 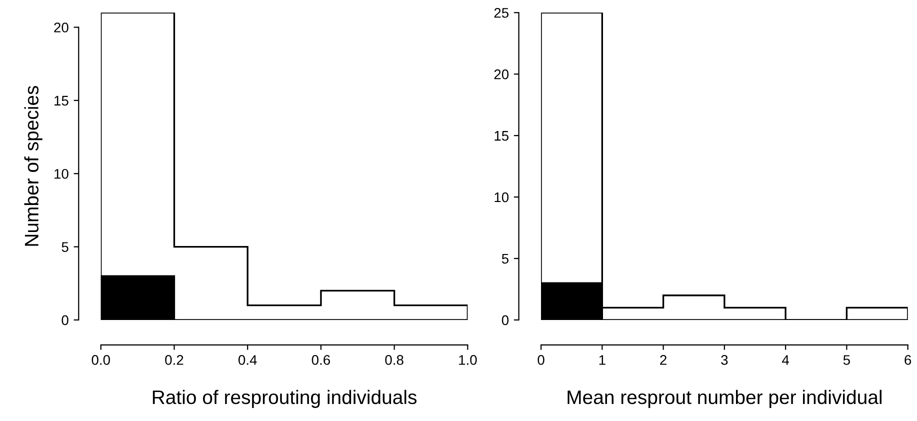 What do you see at coordinates (663, 360) in the screenshot?
I see `x-tick-label: 2` at bounding box center [663, 360].